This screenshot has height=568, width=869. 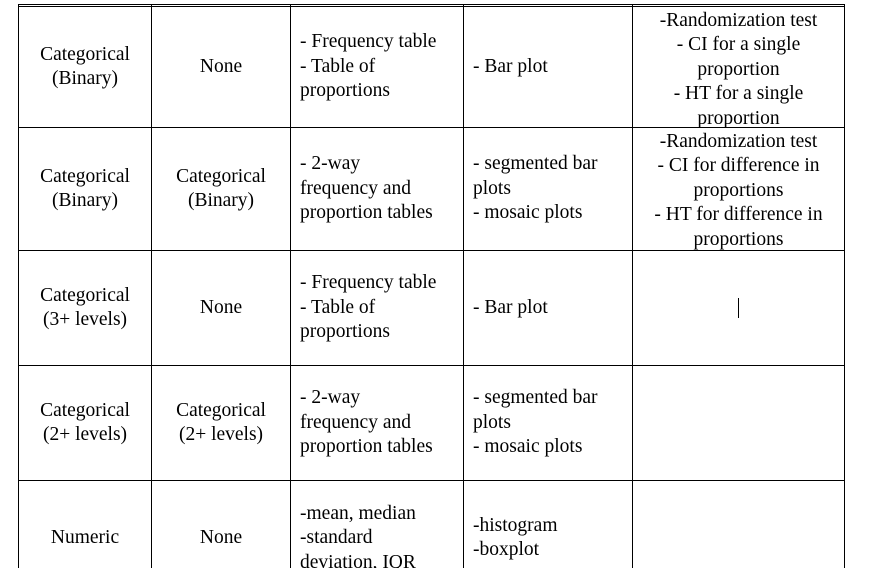 I want to click on text-cursor, so click(x=738, y=308).